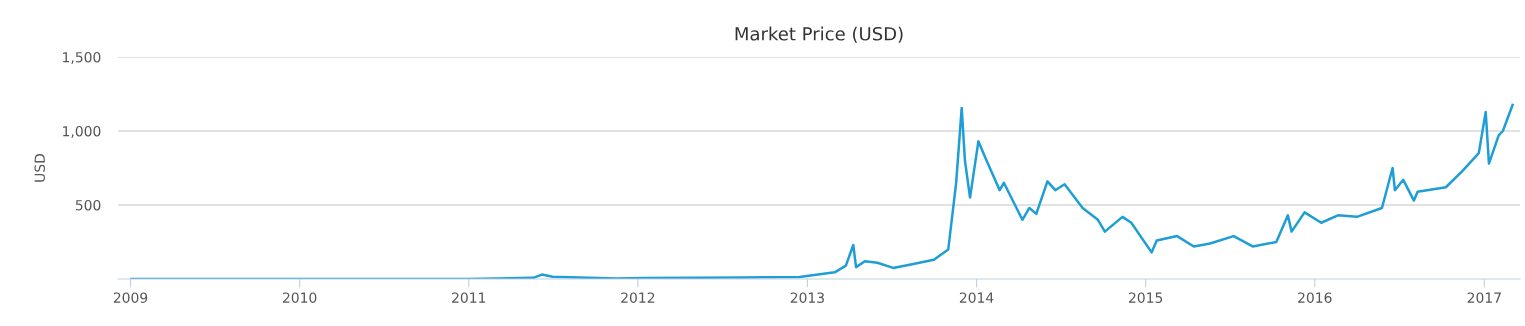 Image resolution: width=1525 pixels, height=326 pixels. What do you see at coordinates (82, 57) in the screenshot?
I see `y-tick-label: 1,500` at bounding box center [82, 57].